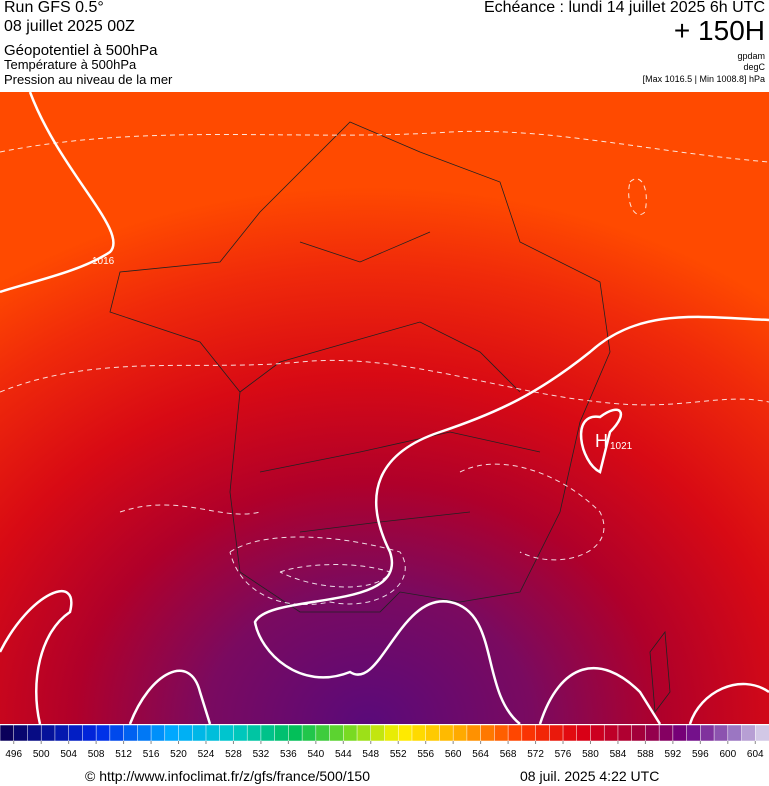  Describe the element at coordinates (645, 754) in the screenshot. I see `colorbar-label: 588` at that location.